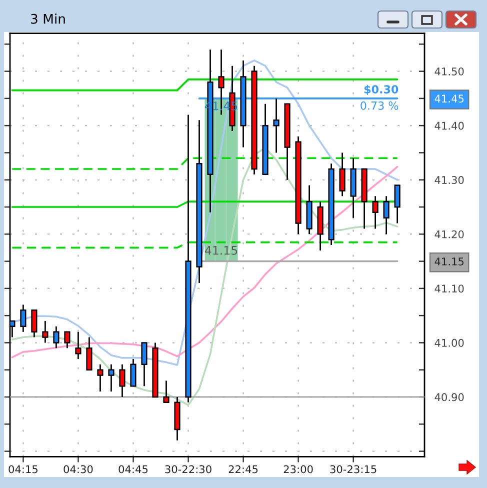  I want to click on annotation: 41.15, so click(221, 250).